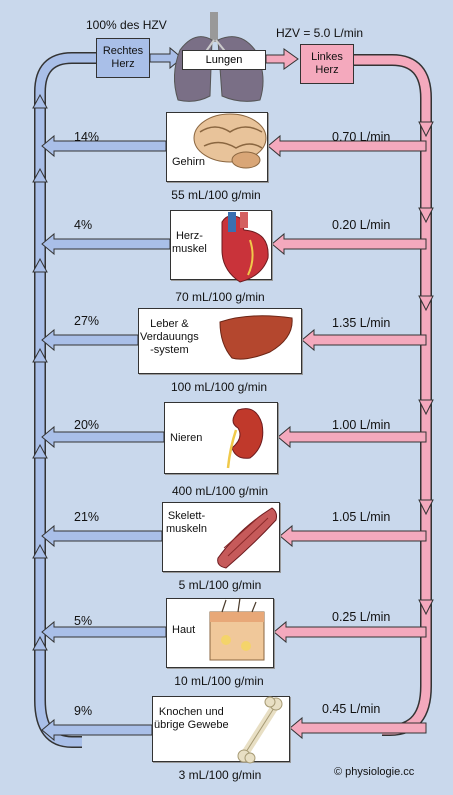  Describe the element at coordinates (220, 491) in the screenshot. I see `organ-perfusion-kidney: 400 mL/100 g/min` at that location.